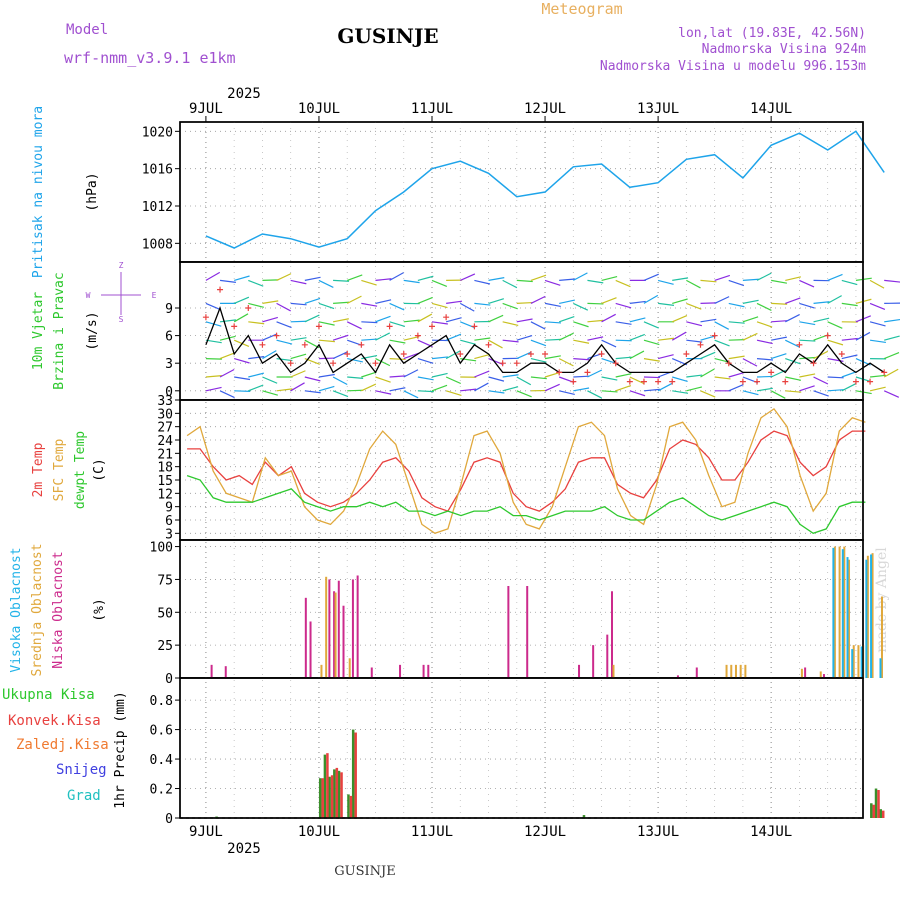 The image size is (900, 900). I want to click on temperature-frame, so click(521, 470).